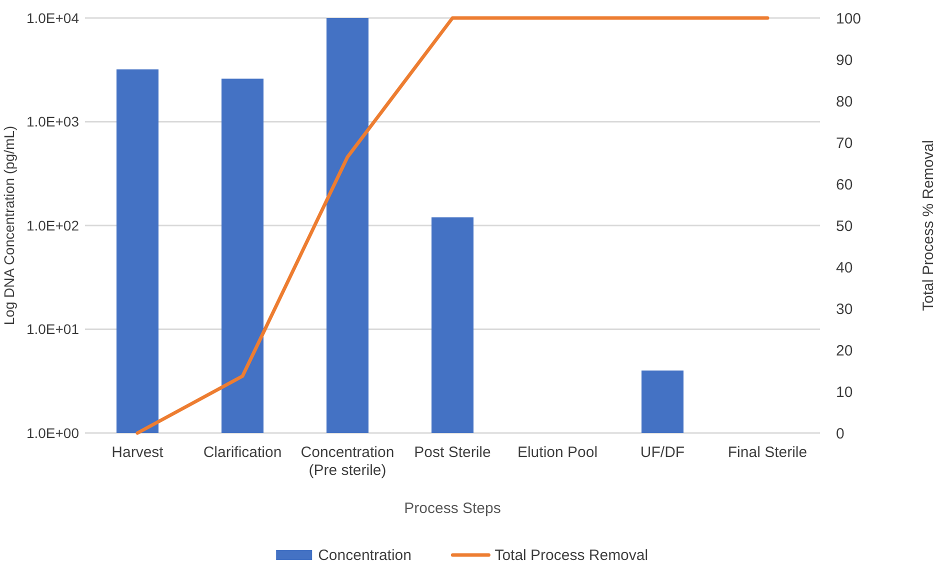  I want to click on y2-tick-label: 20, so click(844, 351).